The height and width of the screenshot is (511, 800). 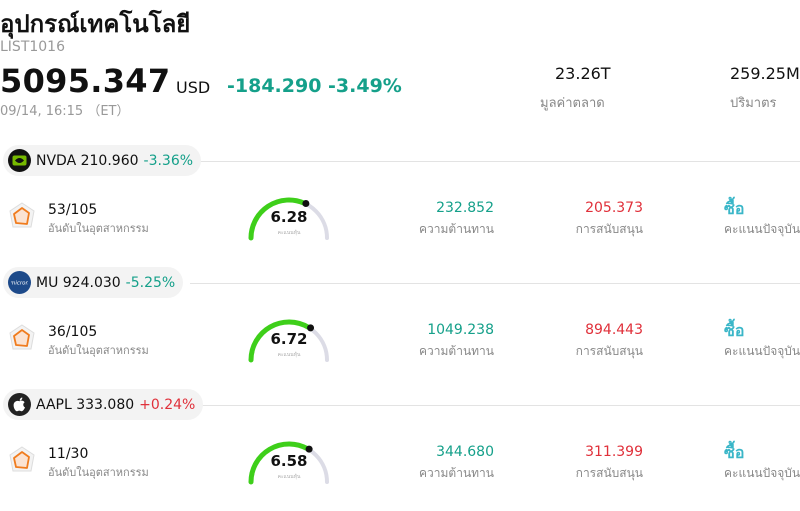 What do you see at coordinates (73, 332) in the screenshot?
I see `industry-rank: 36/105` at bounding box center [73, 332].